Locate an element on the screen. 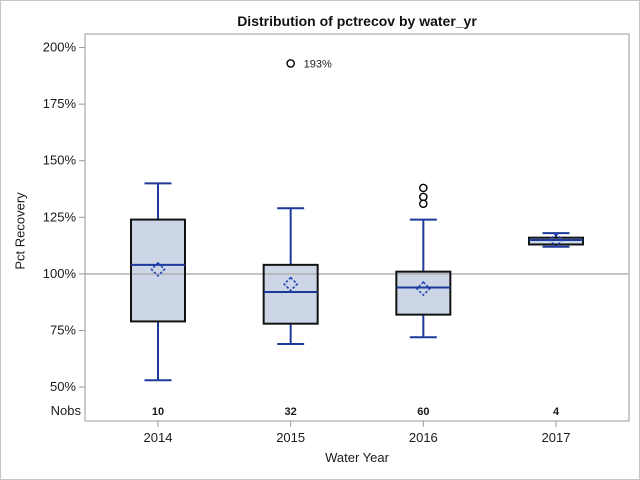  y-tick-label: 125% is located at coordinates (60, 216).